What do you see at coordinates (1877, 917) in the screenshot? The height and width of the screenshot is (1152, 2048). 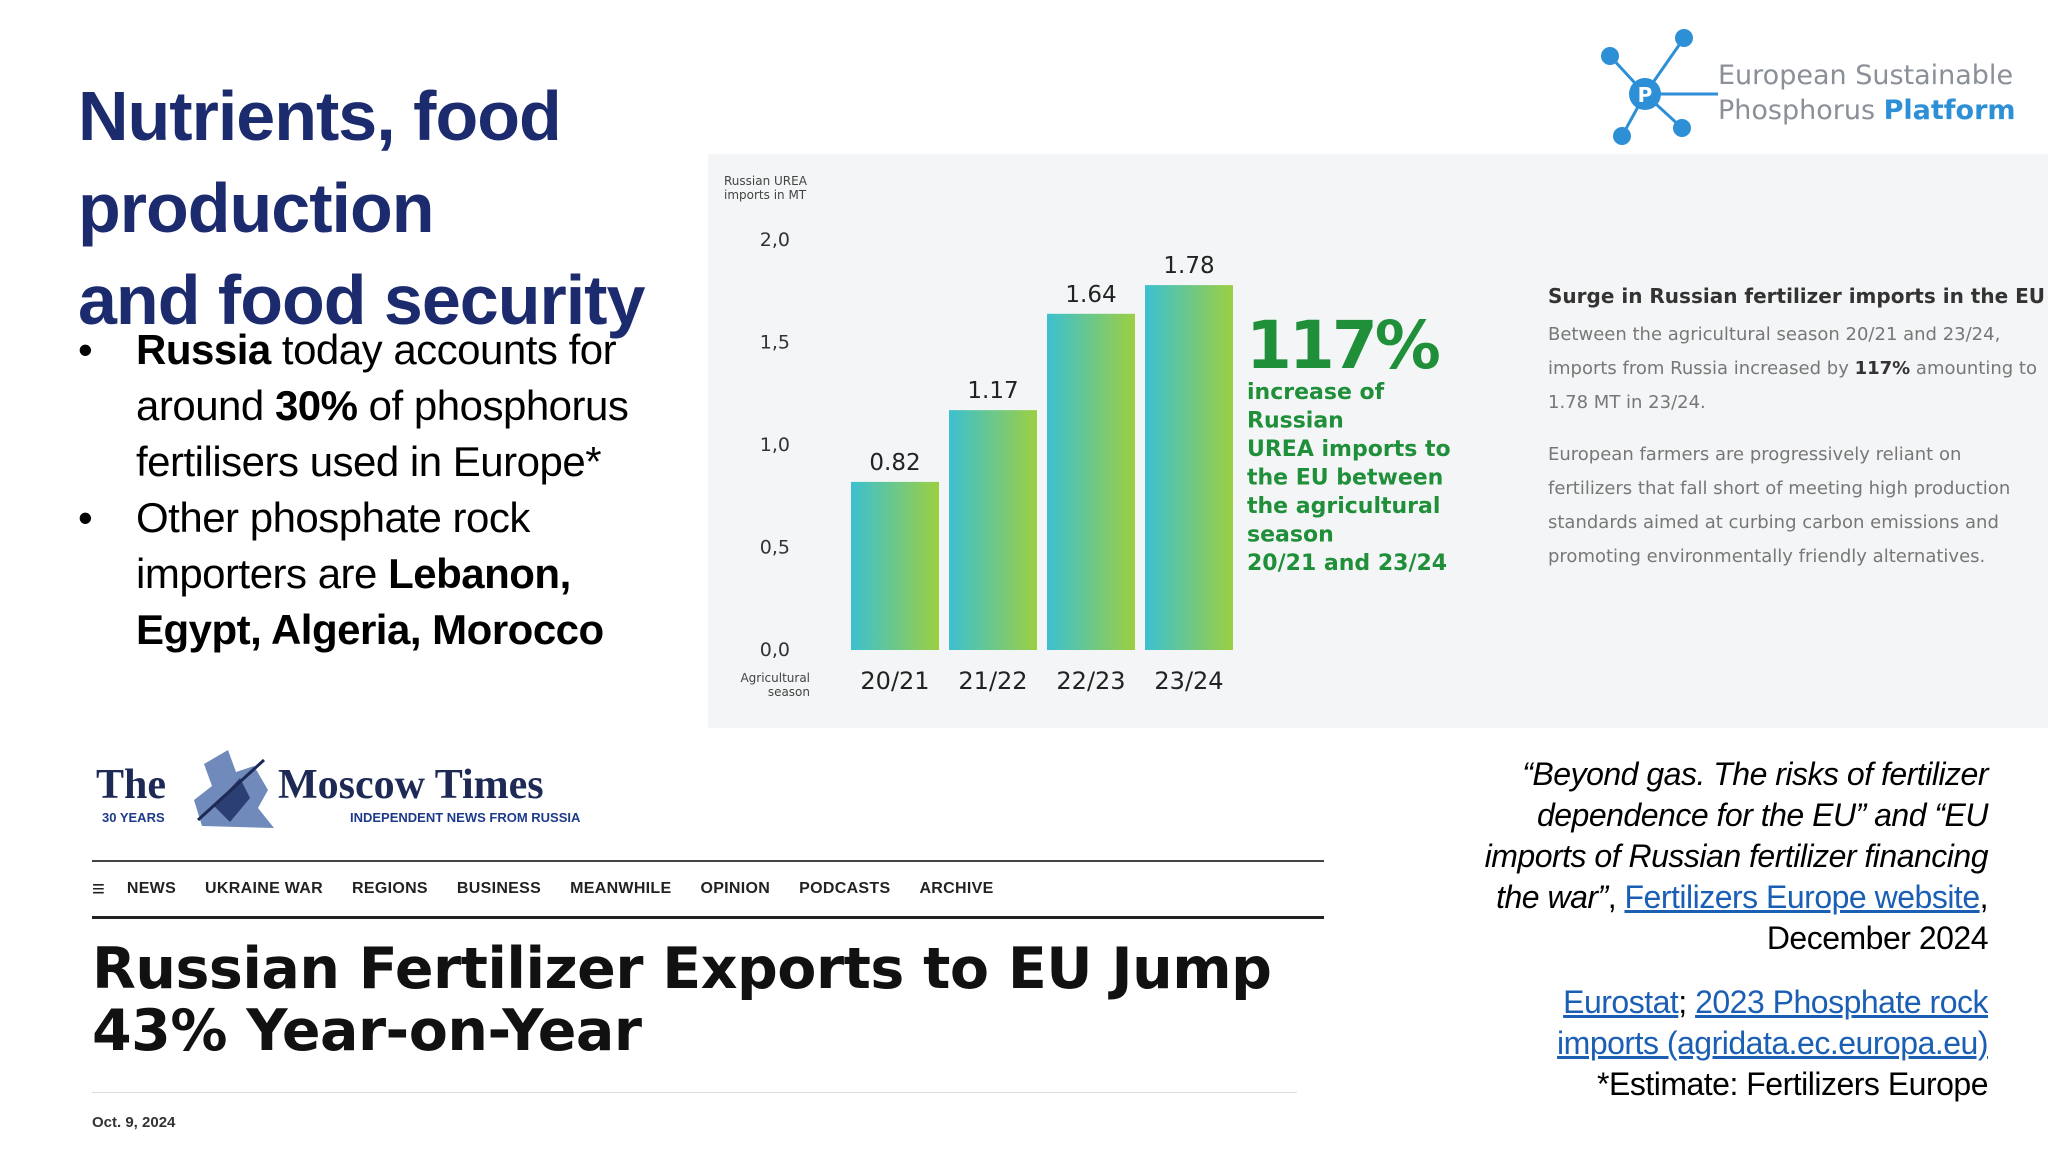 I see `citation-tail: , December 2024` at bounding box center [1877, 917].